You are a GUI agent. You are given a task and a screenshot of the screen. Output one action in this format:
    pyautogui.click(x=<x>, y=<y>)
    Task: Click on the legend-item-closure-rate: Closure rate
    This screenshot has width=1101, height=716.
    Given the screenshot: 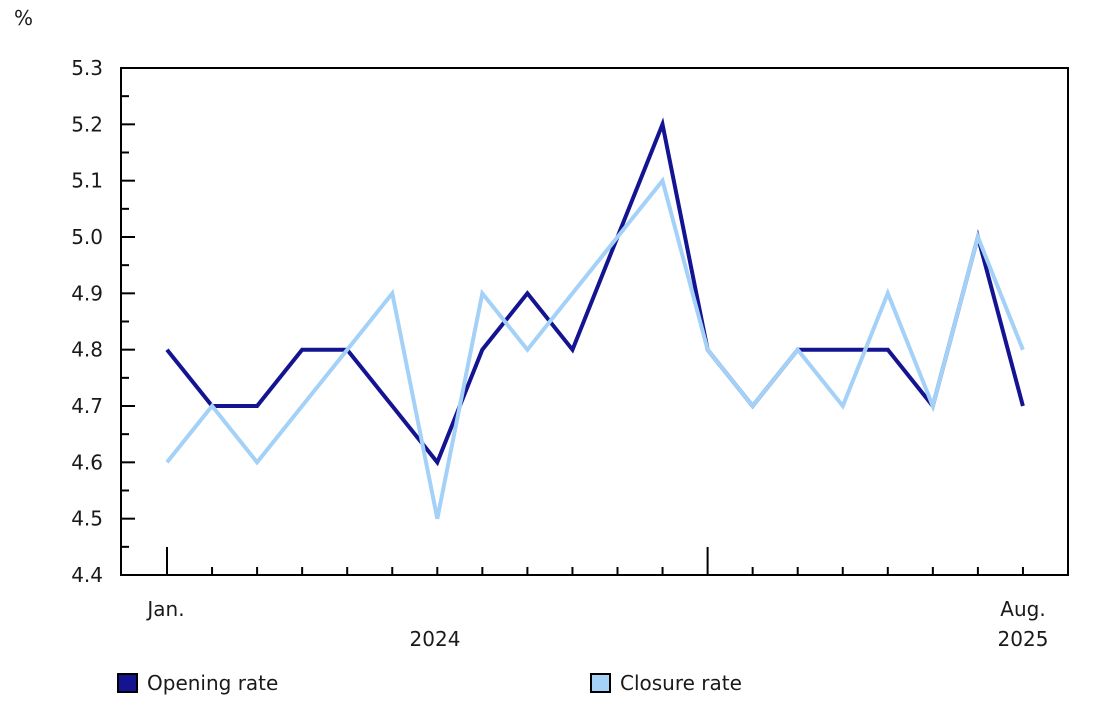 What is the action you would take?
    pyautogui.click(x=666, y=683)
    